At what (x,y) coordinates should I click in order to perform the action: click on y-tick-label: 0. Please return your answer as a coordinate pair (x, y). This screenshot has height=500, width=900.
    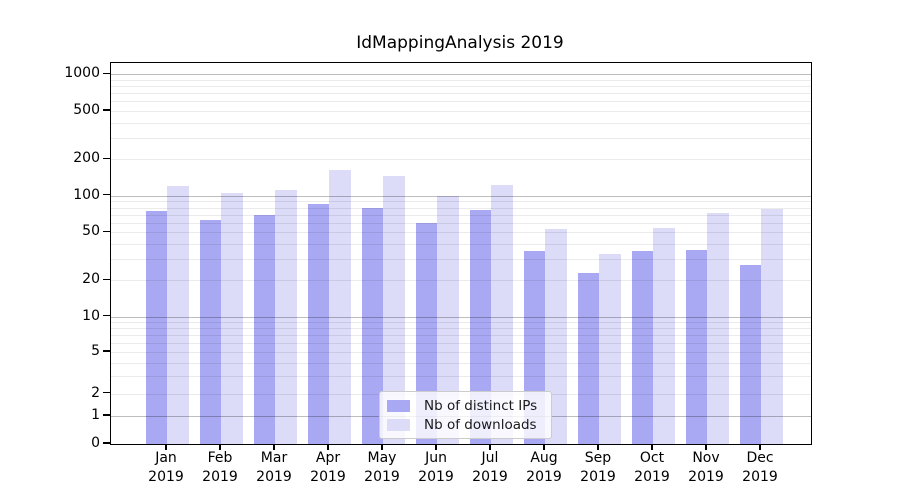
    Looking at the image, I should click on (95, 443).